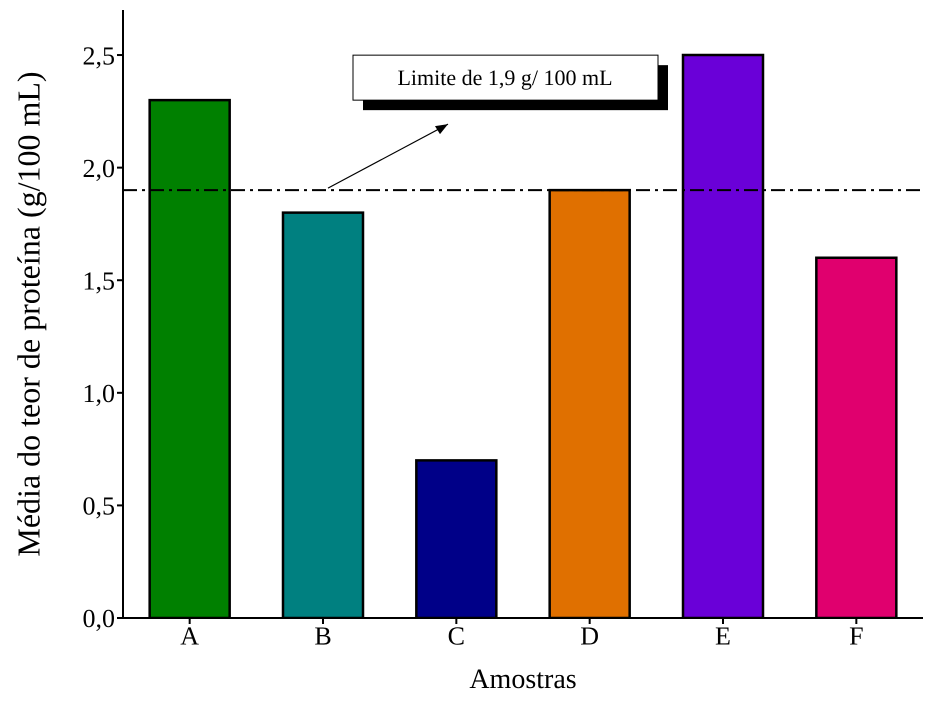 Image resolution: width=936 pixels, height=711 pixels. Describe the element at coordinates (98, 281) in the screenshot. I see `y-tick-label: 1,5` at that location.